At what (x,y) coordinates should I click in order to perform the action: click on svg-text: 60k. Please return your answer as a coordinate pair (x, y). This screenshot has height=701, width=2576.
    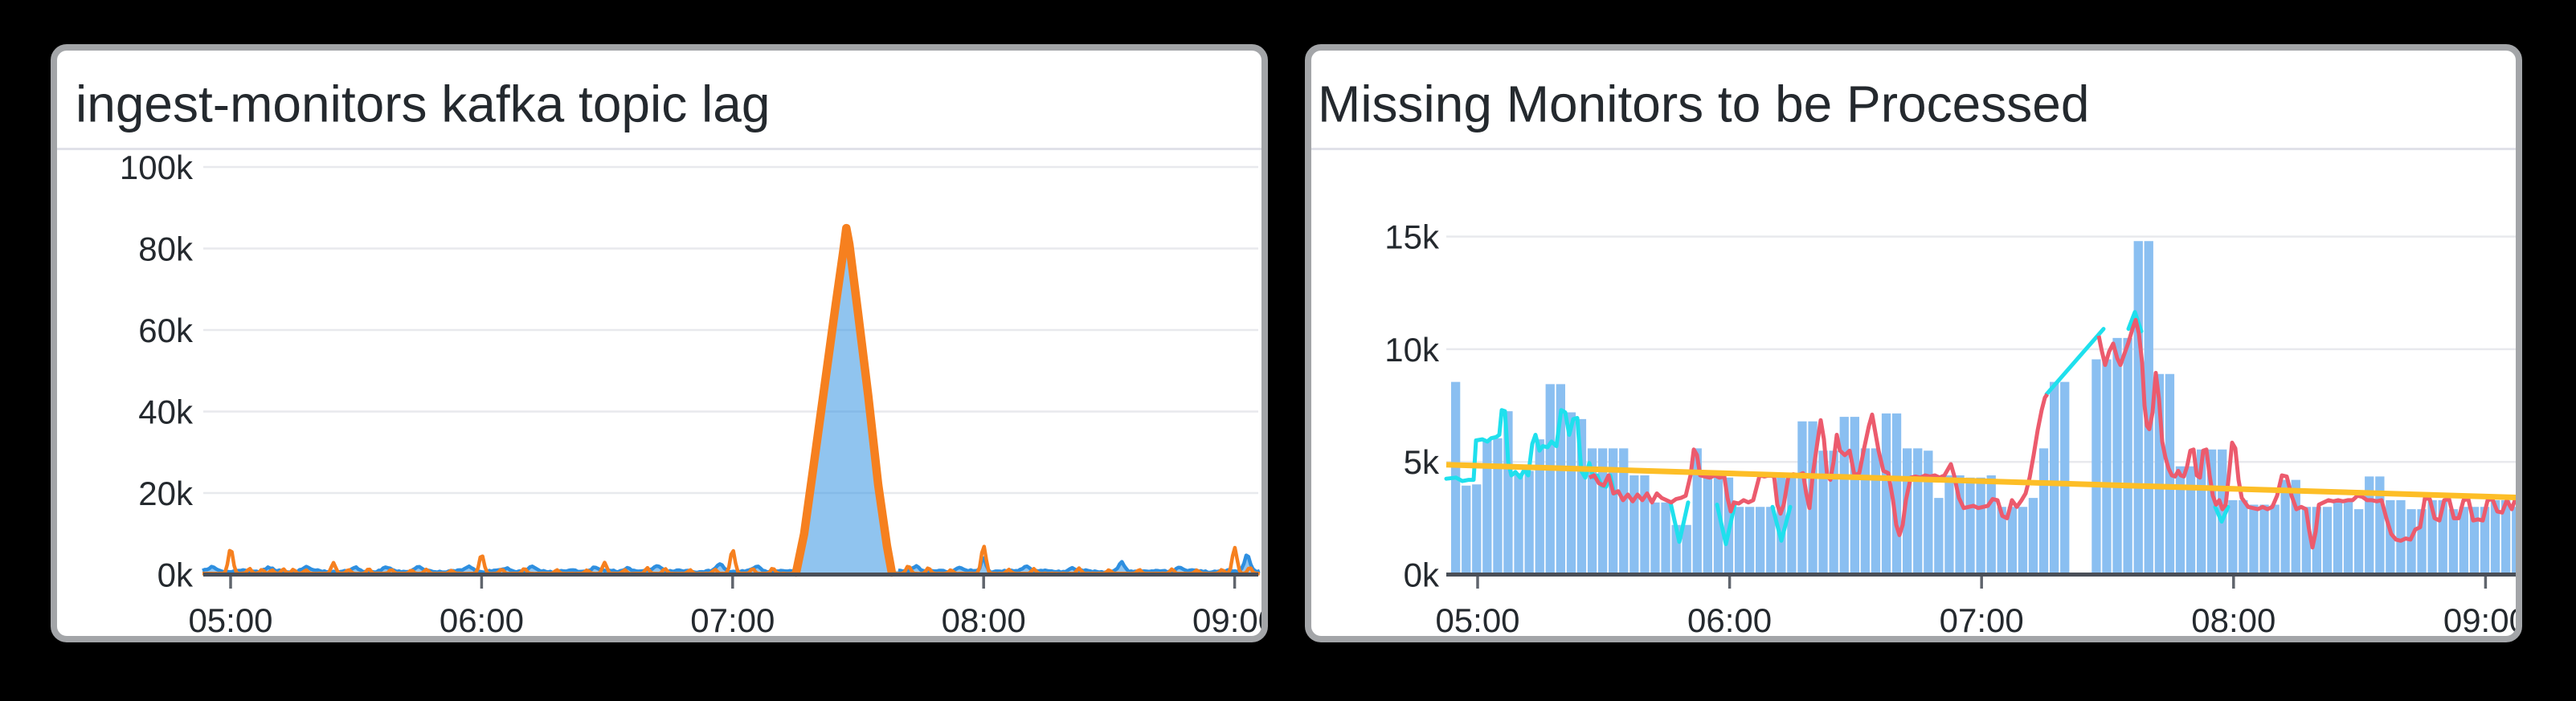
    Looking at the image, I should click on (166, 330).